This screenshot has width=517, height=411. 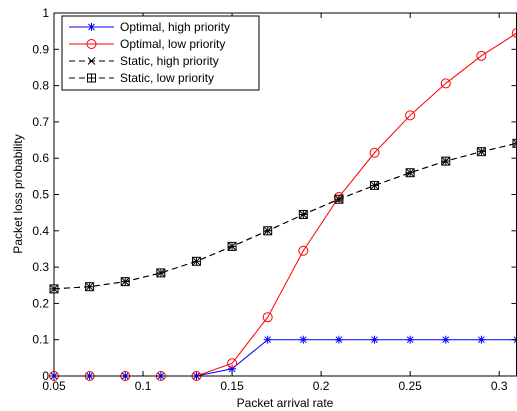 I want to click on y-tick-label: 1, so click(x=45, y=13).